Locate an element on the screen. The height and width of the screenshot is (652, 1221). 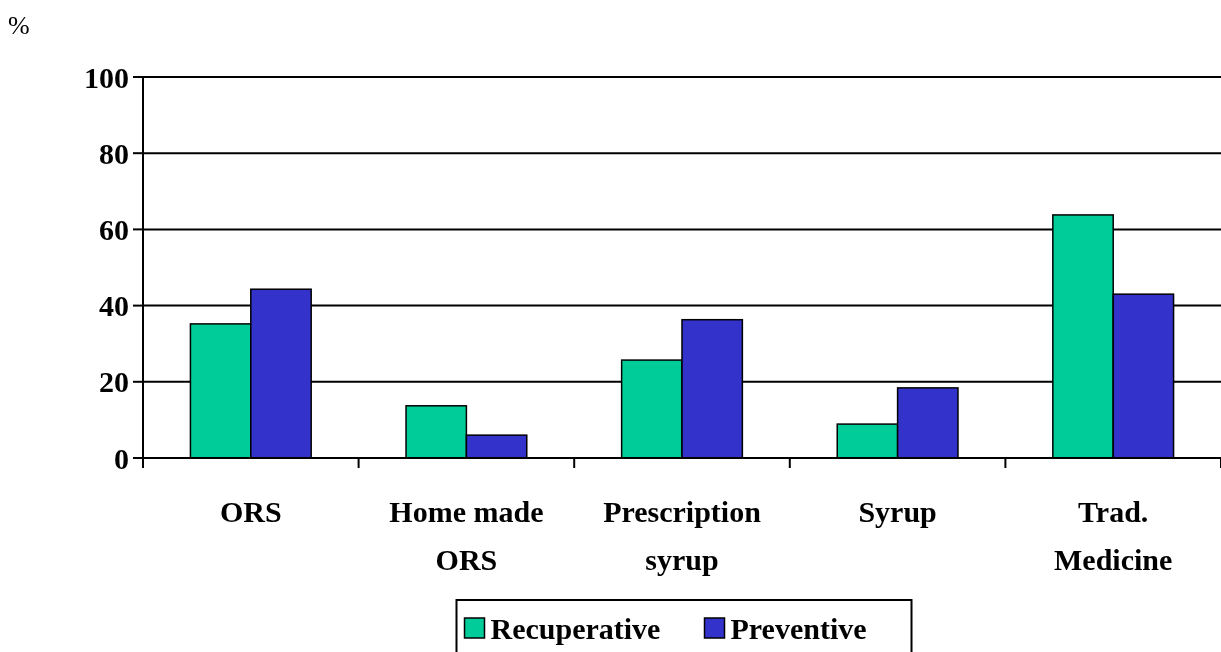
y-tick-label: 40 is located at coordinates (114, 306).